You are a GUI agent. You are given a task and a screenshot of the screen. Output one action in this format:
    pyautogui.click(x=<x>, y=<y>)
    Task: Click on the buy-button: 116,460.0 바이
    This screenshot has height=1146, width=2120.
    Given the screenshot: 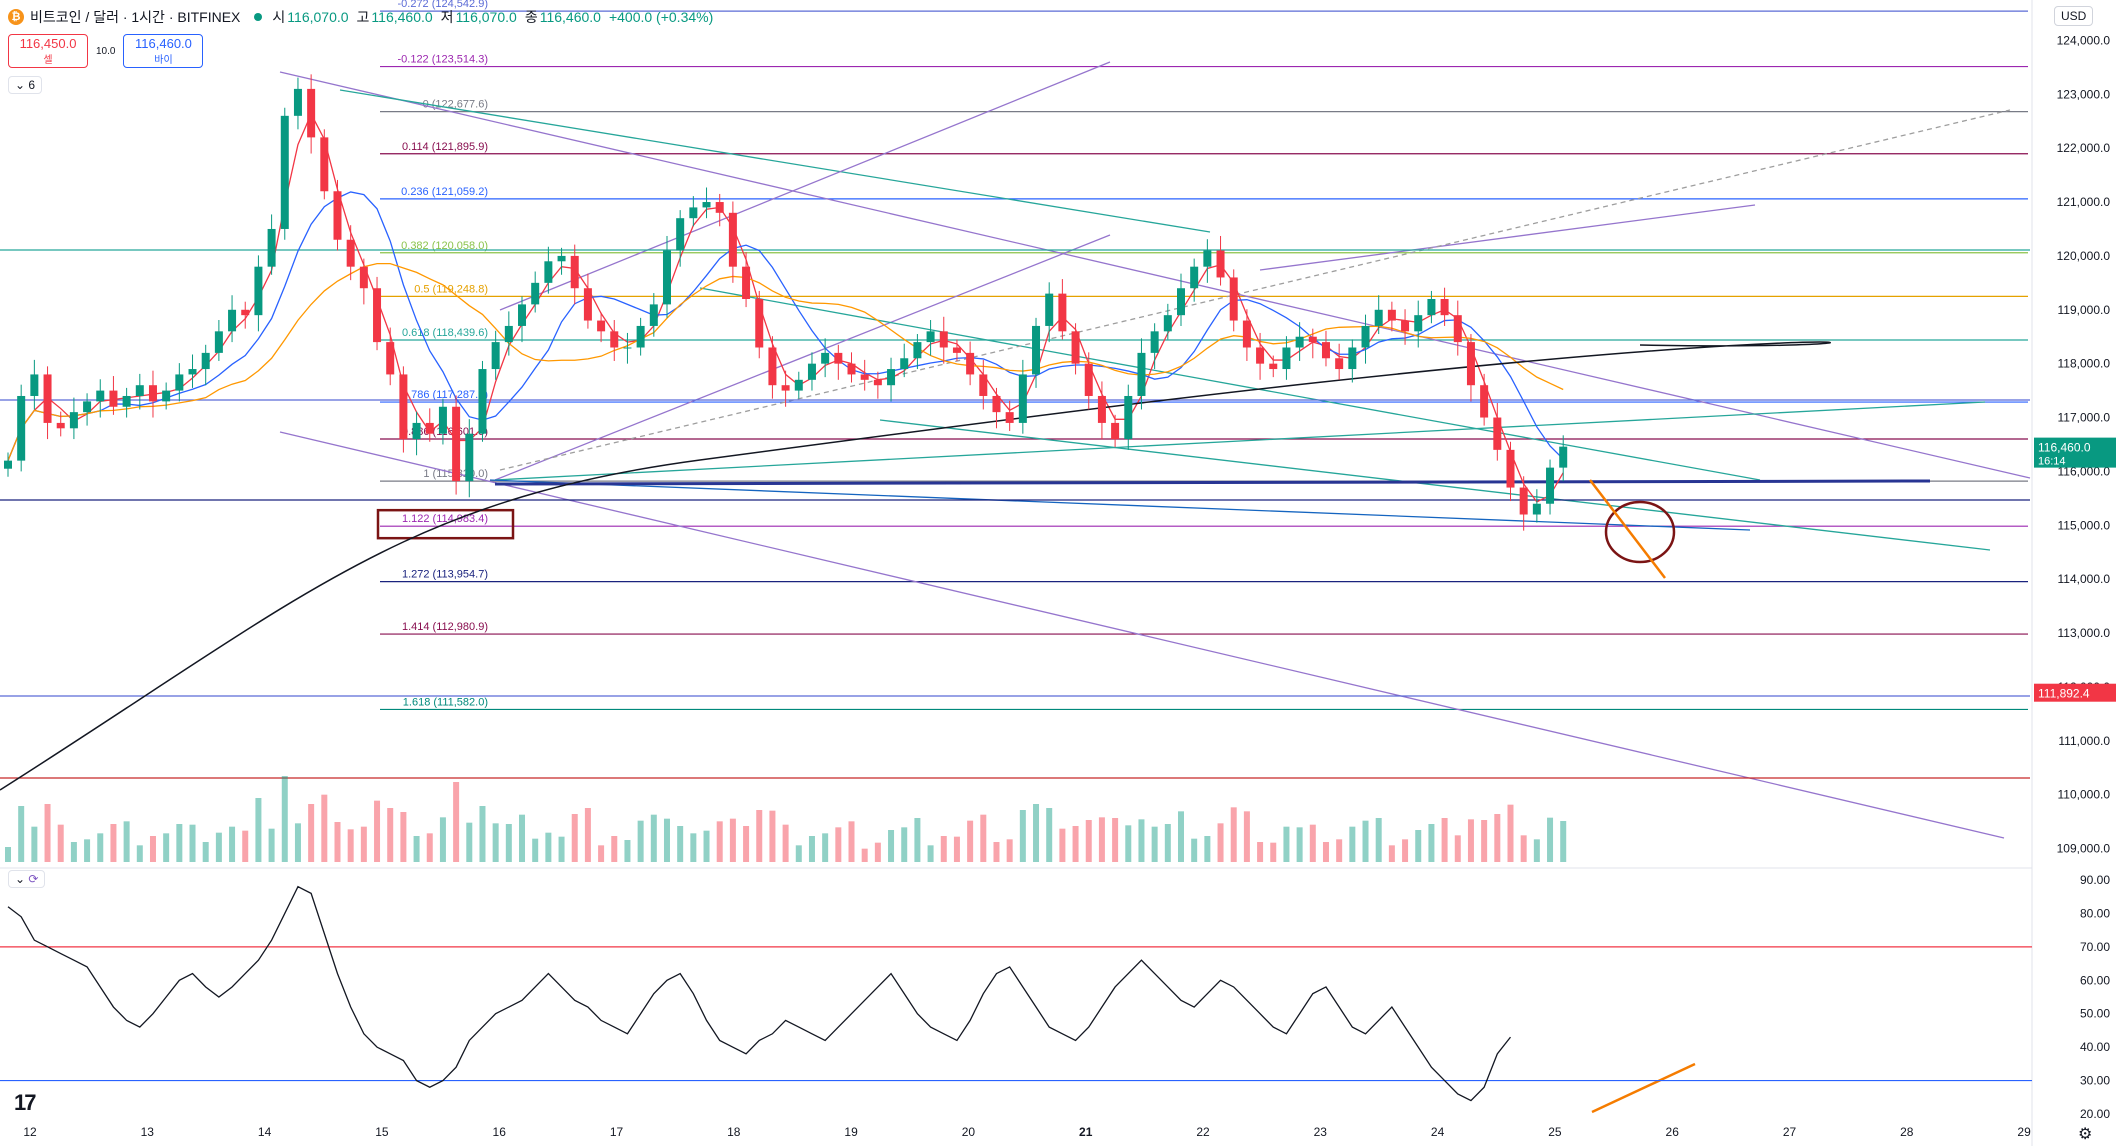 What is the action you would take?
    pyautogui.click(x=163, y=51)
    